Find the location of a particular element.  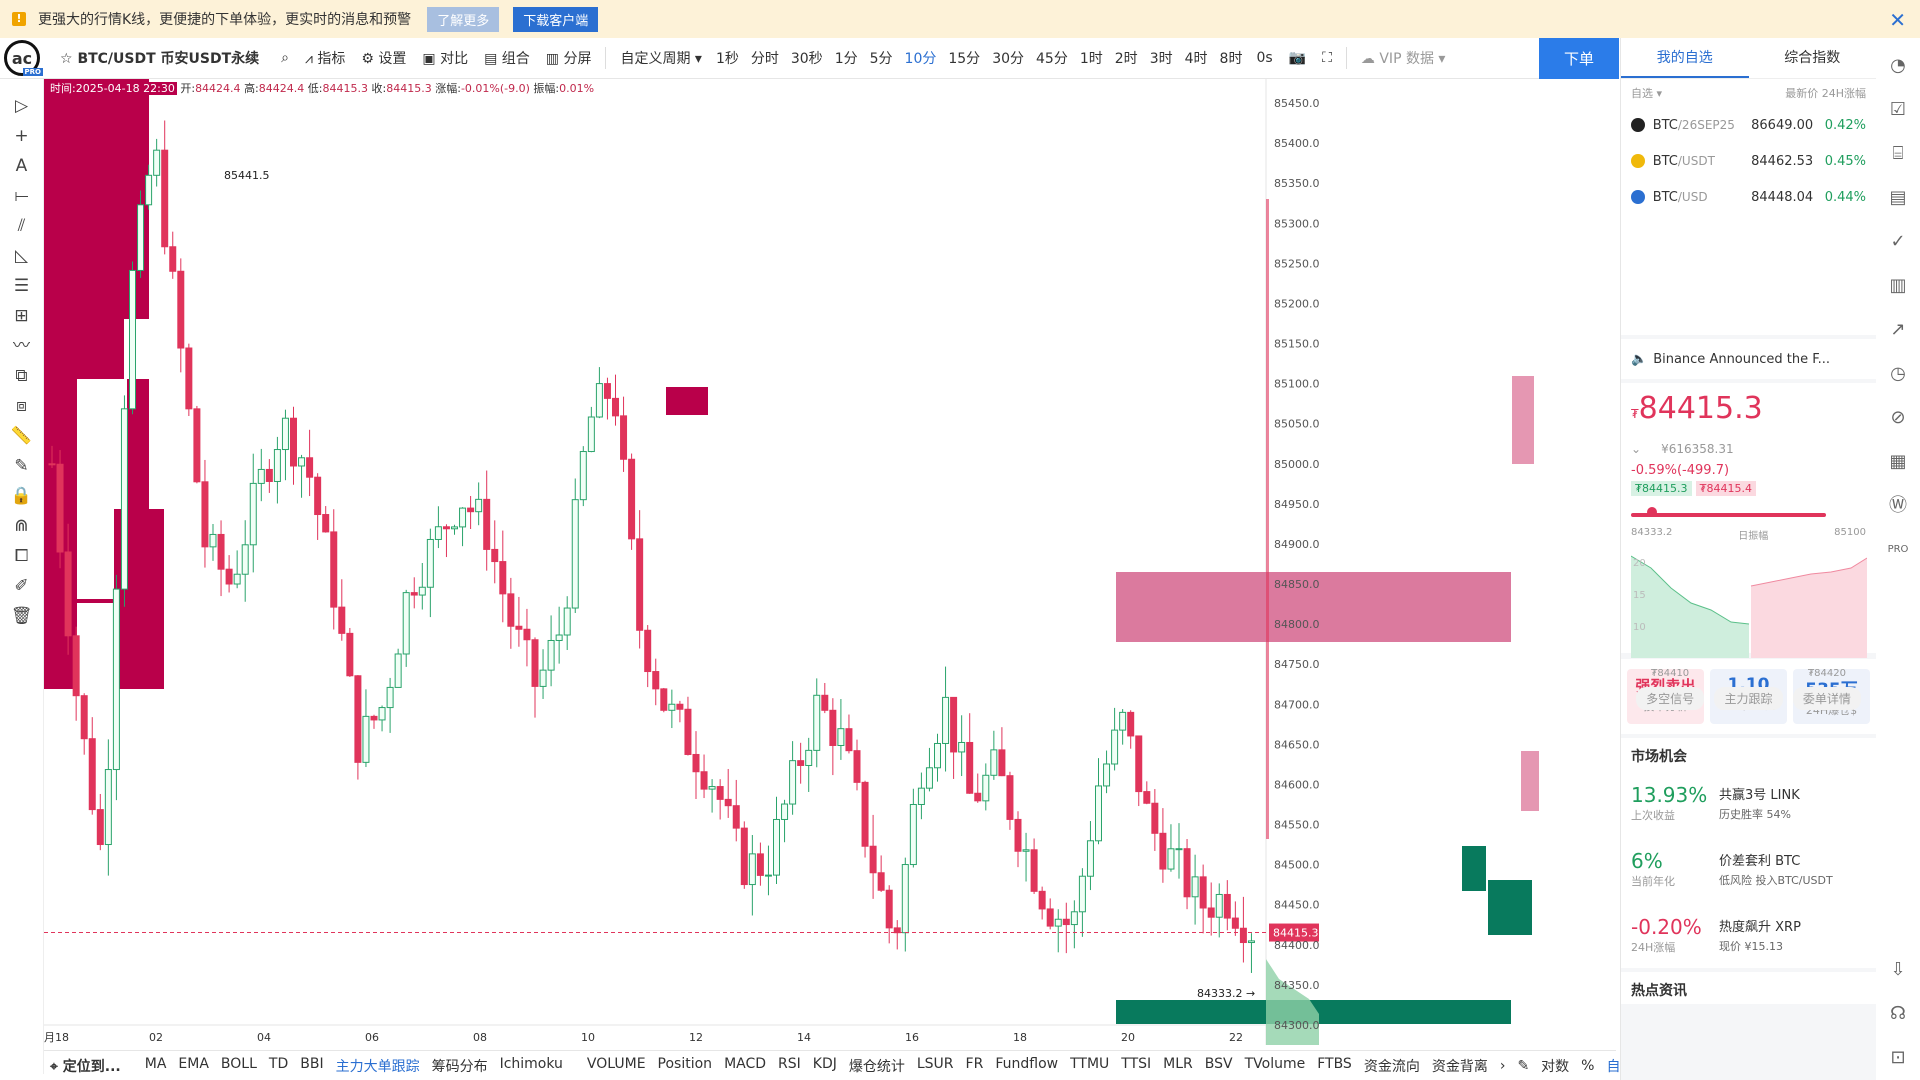

globe-icon: ◔ is located at coordinates (1898, 65).